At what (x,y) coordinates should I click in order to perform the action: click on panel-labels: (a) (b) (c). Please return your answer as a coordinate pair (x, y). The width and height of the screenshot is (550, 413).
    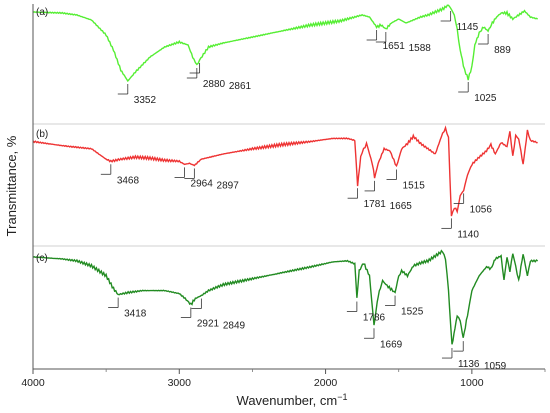
    Looking at the image, I should click on (42, 135).